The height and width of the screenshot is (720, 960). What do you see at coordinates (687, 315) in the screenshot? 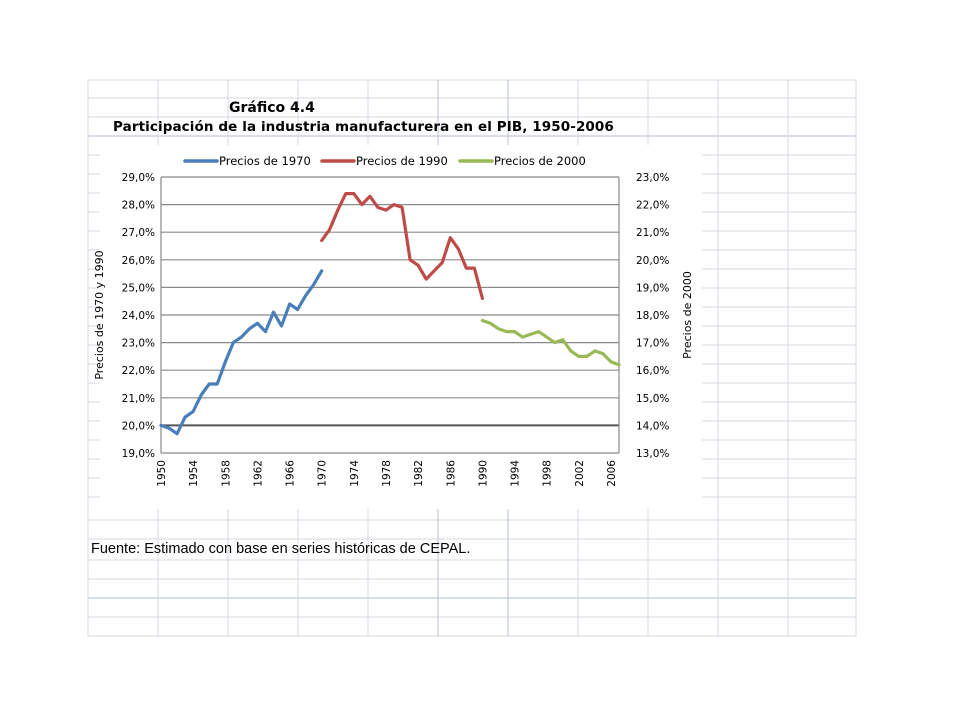
I see `right-axis-label: Precios de 2000` at bounding box center [687, 315].